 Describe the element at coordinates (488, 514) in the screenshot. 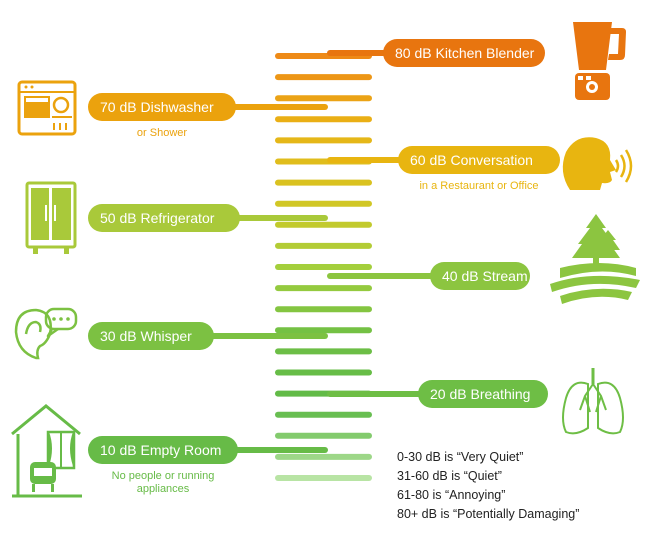

I see `legend-item: 80+ dB is “Potentially Damaging”` at that location.